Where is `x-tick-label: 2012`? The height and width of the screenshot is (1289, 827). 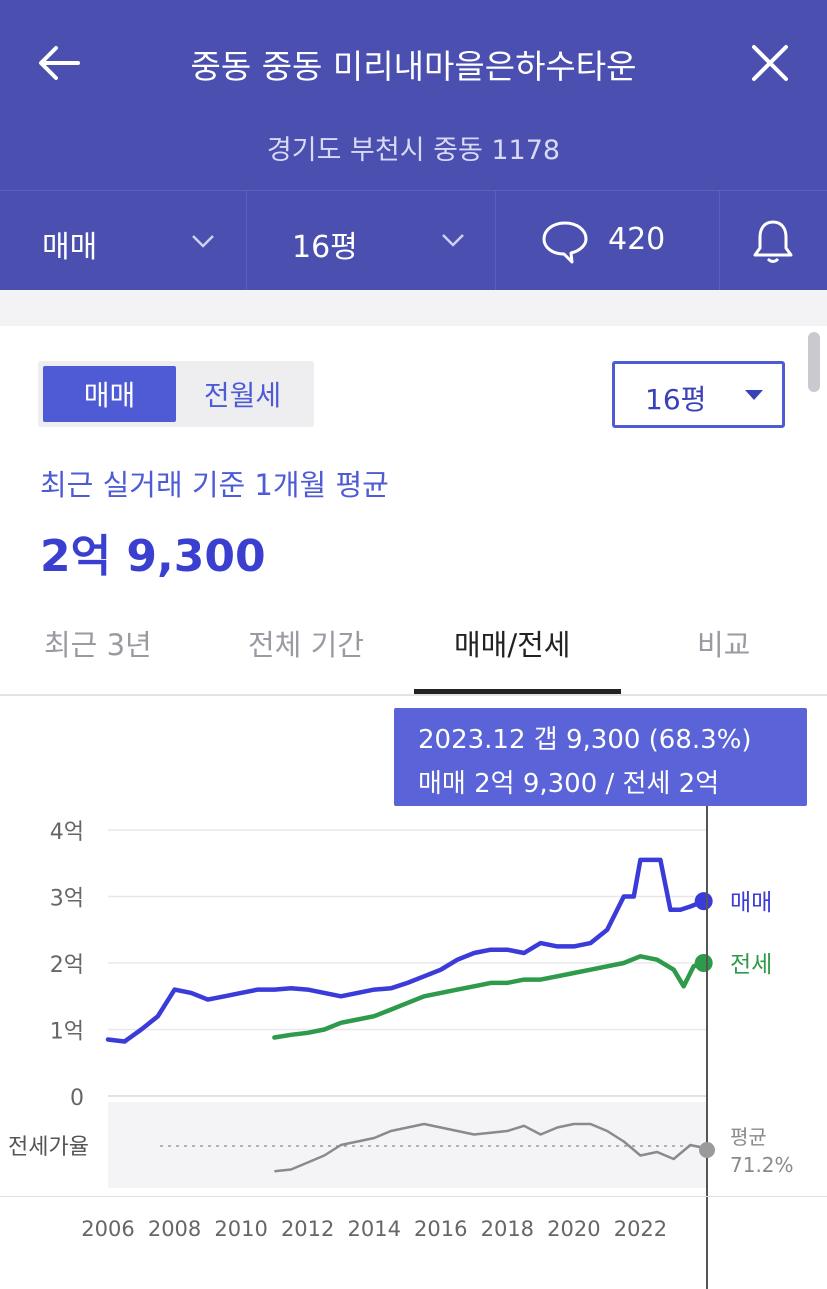 x-tick-label: 2012 is located at coordinates (307, 1229).